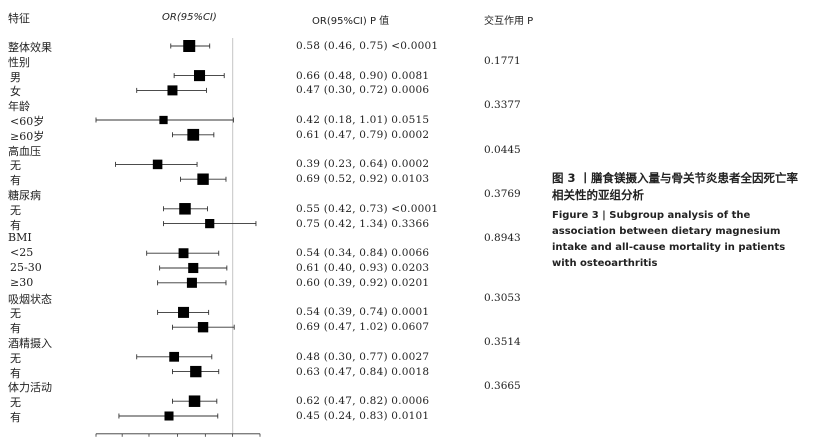  What do you see at coordinates (19, 18) in the screenshot?
I see `feature-header: 特征` at bounding box center [19, 18].